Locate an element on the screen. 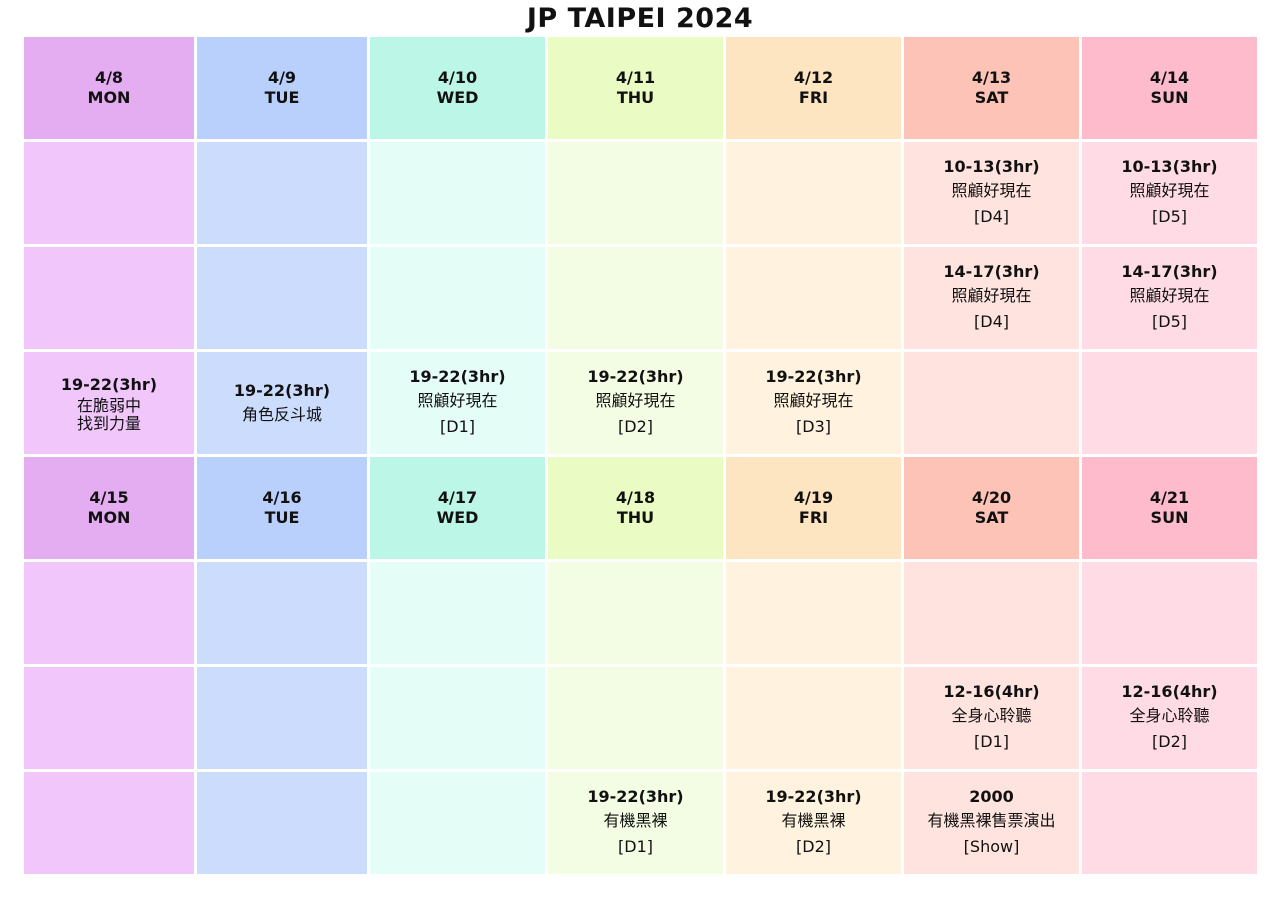 This screenshot has height=905, width=1280. event-cell: 19-22(3hr) 在脆弱中 找到力量 is located at coordinates (109, 403).